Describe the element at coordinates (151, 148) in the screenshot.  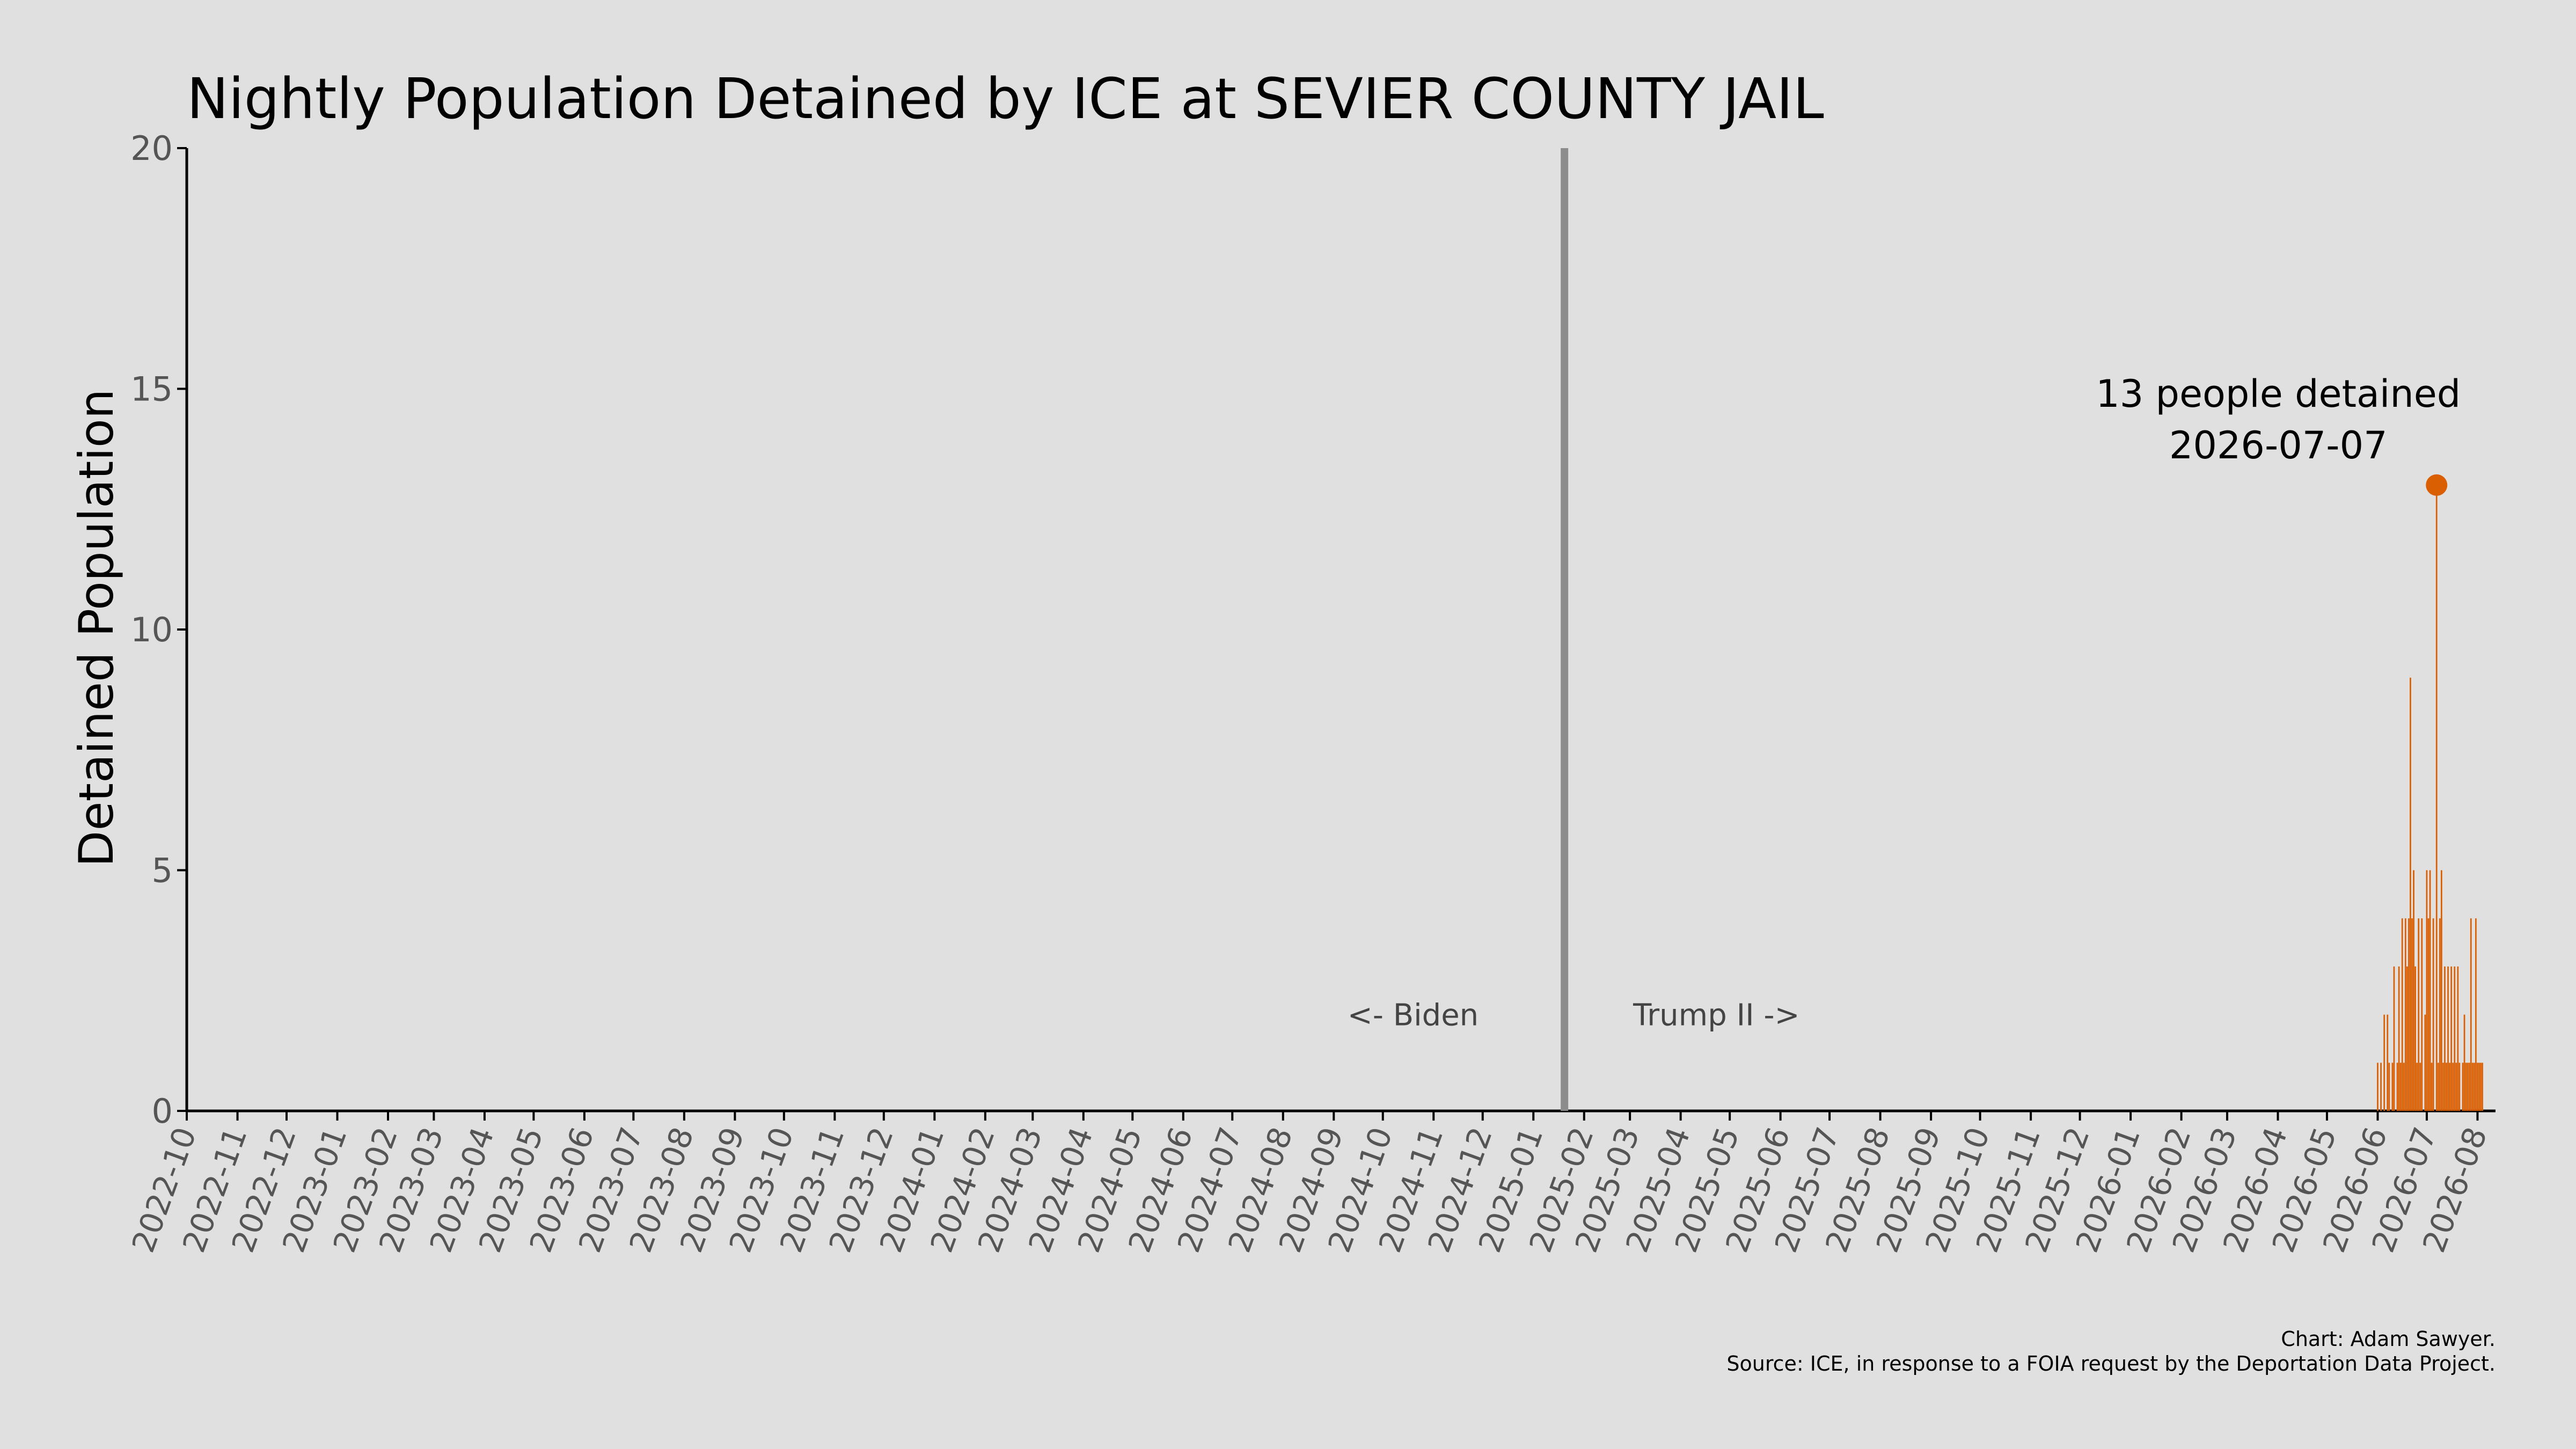
I see `y-tick-label: 20` at that location.